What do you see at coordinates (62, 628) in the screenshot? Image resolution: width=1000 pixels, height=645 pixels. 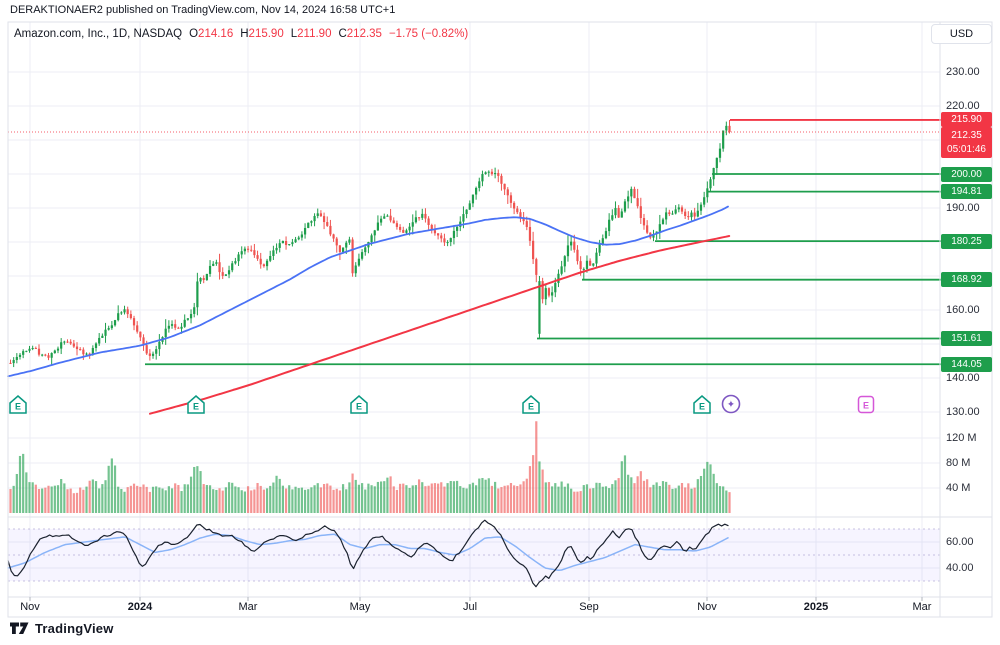 I see `tradingview-attribution: TradingView` at bounding box center [62, 628].